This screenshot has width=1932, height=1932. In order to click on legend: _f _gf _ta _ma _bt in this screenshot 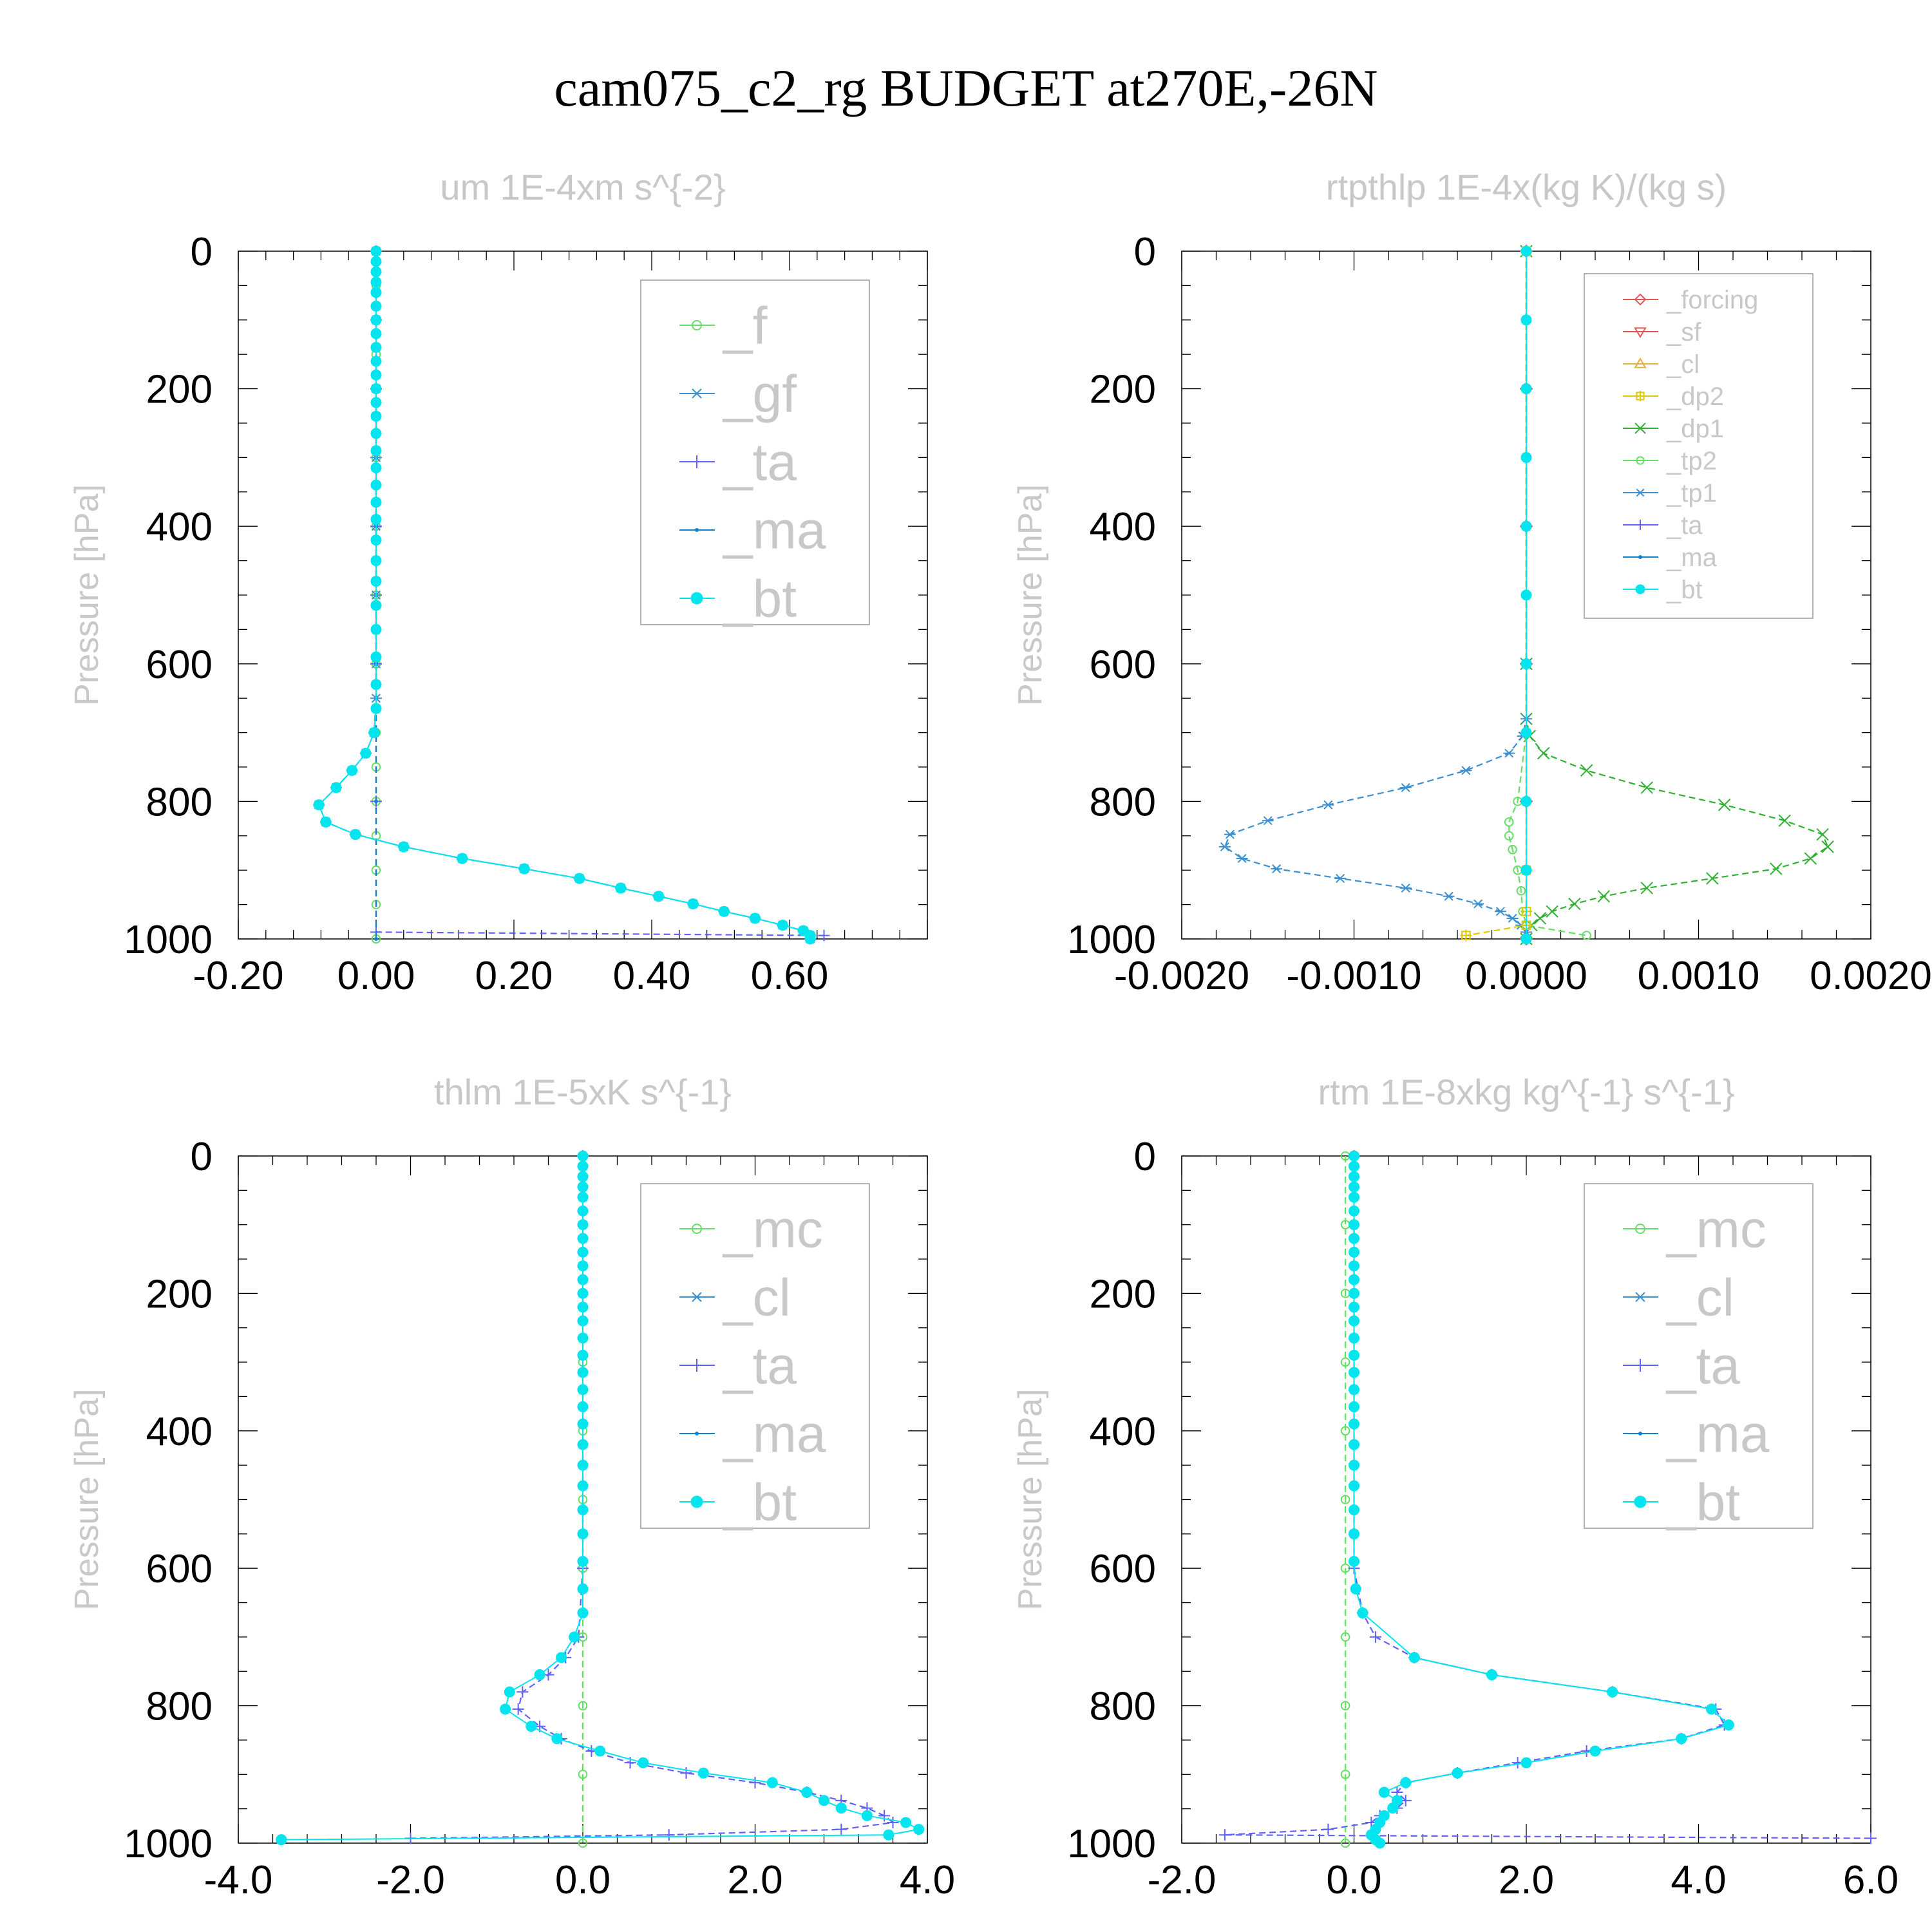, I will do `click(755, 454)`.